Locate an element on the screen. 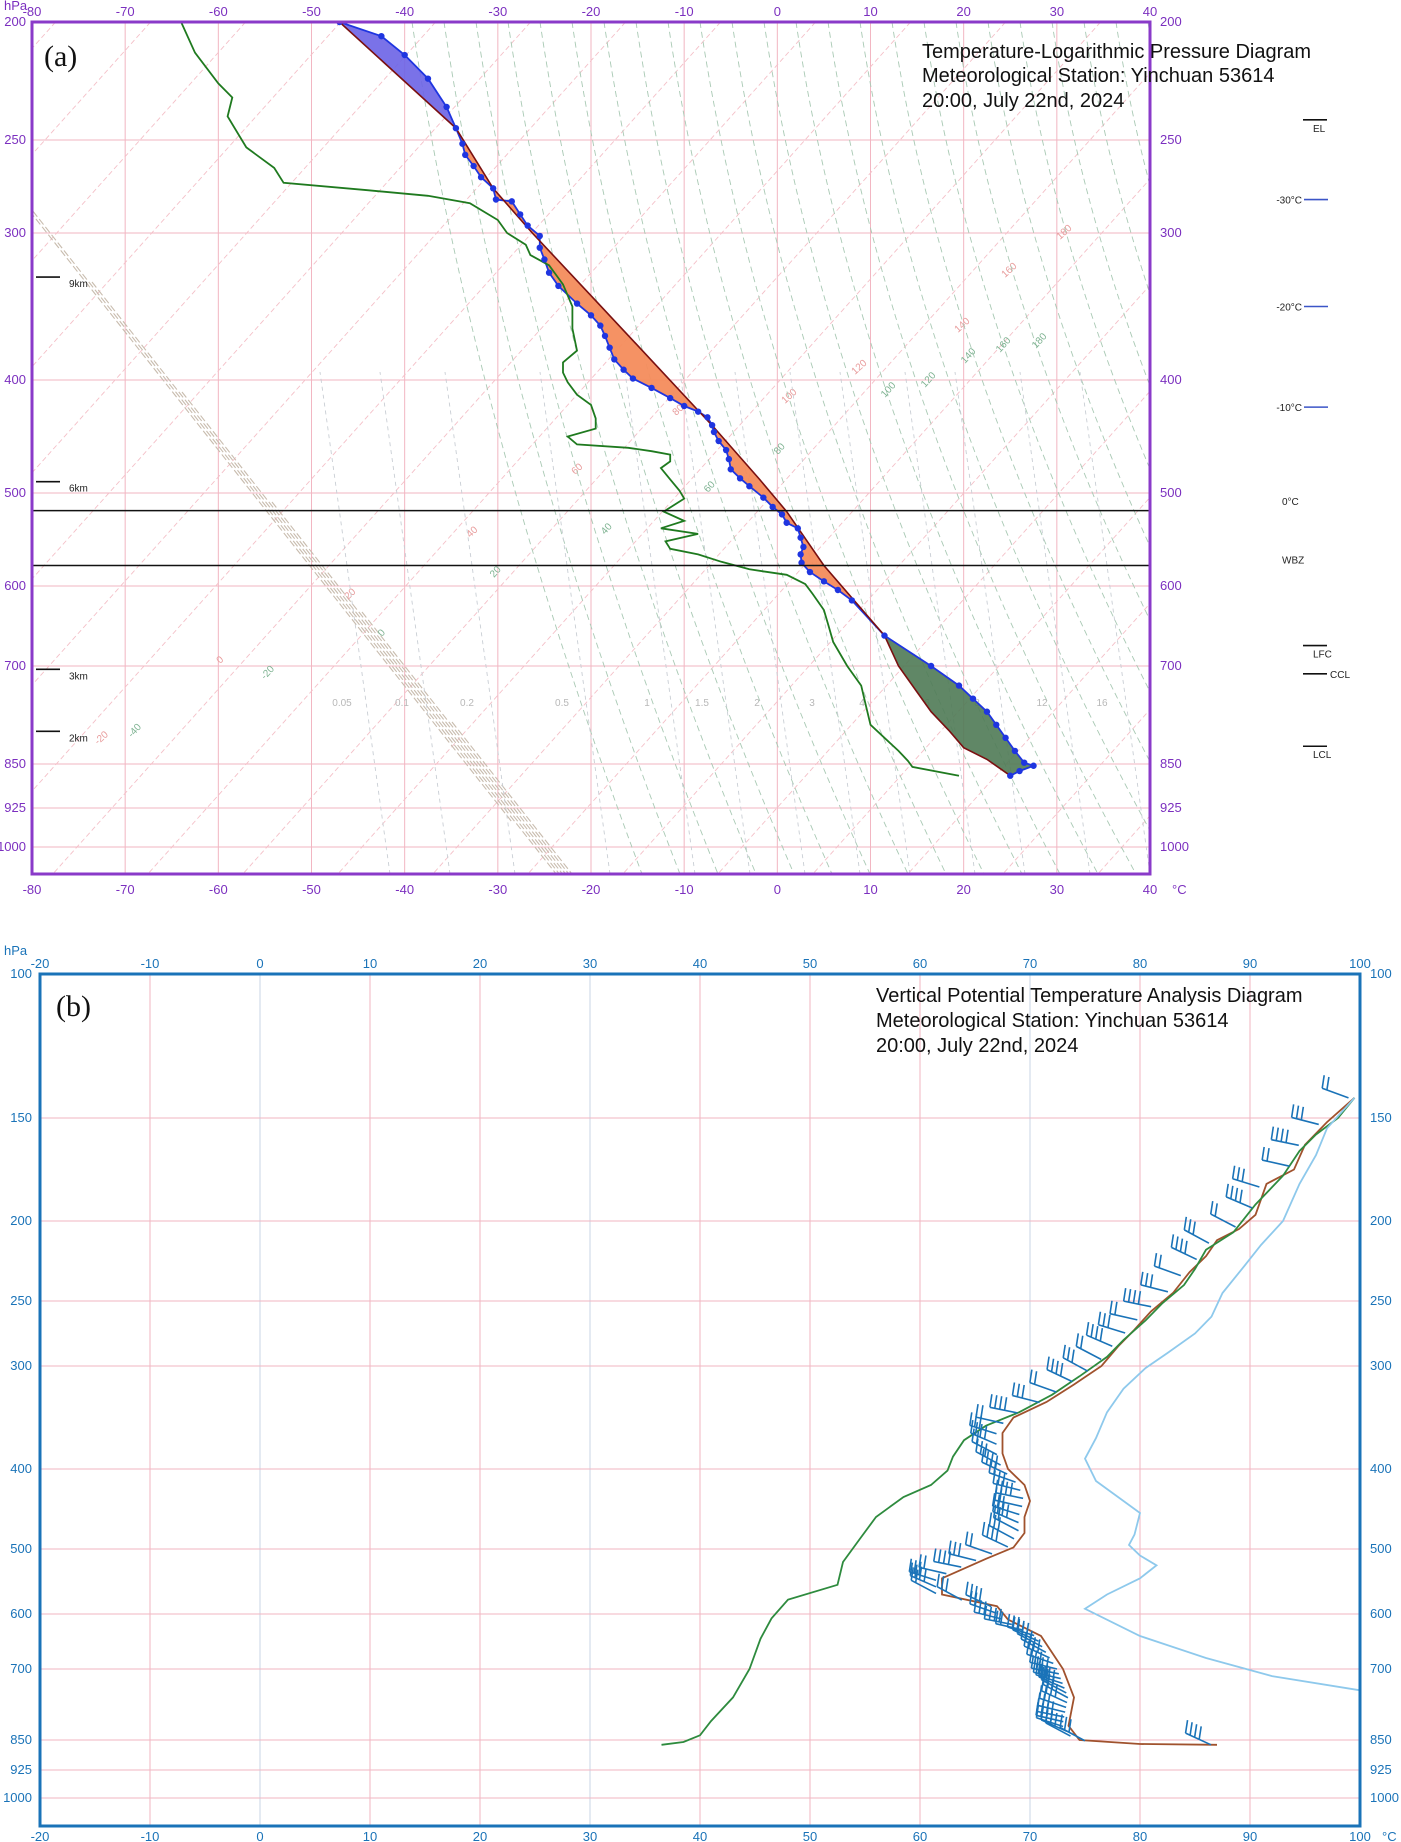 The width and height of the screenshot is (1401, 1842). x-tick-top: -80 is located at coordinates (32, 11).